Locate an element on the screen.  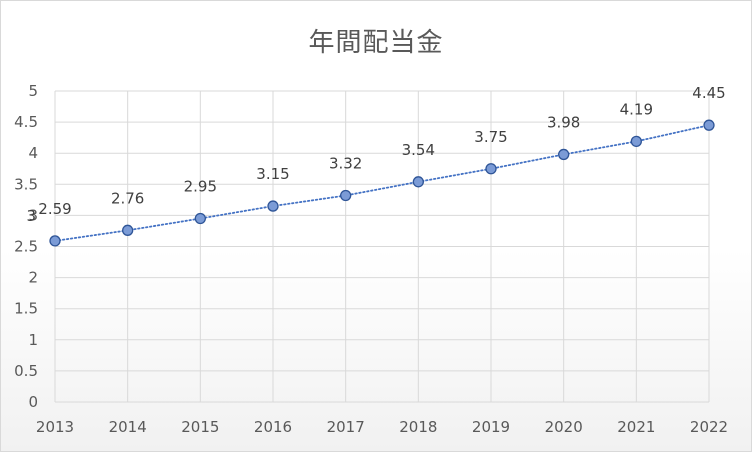
x-tick-label: 2016 is located at coordinates (273, 427).